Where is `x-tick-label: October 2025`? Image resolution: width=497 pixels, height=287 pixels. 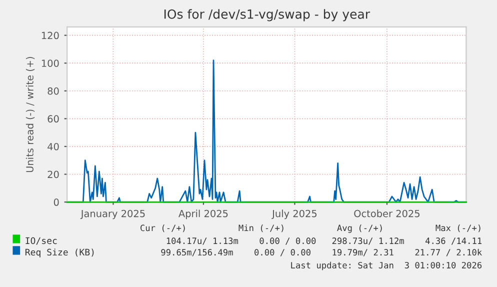
x-tick-label: October 2025 is located at coordinates (387, 214).